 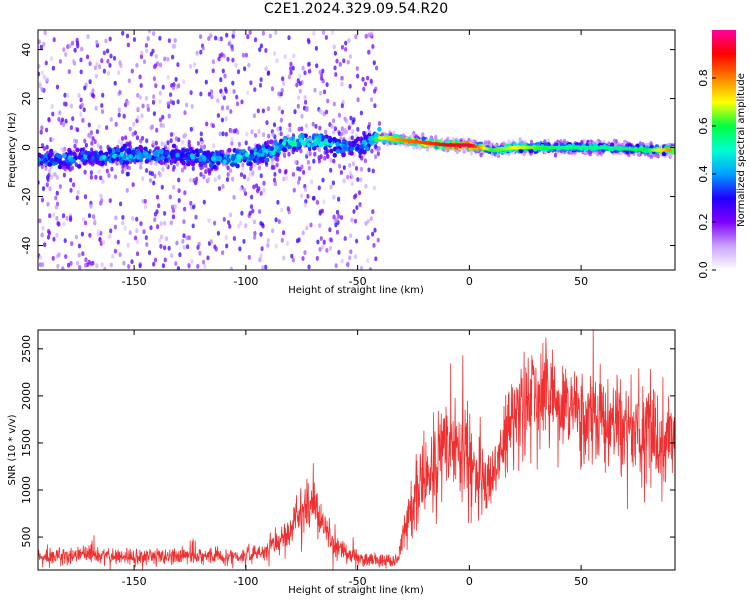 What do you see at coordinates (356, 590) in the screenshot?
I see `snr-x-label: Height of straight line (km)` at bounding box center [356, 590].